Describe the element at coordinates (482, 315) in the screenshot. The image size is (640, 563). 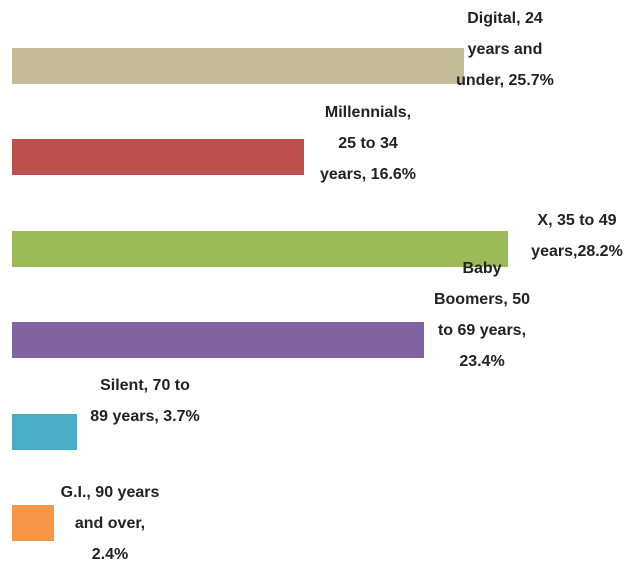
I see `bar-label: Baby Boomers, 50 to 69 years, 23.4%` at that location.